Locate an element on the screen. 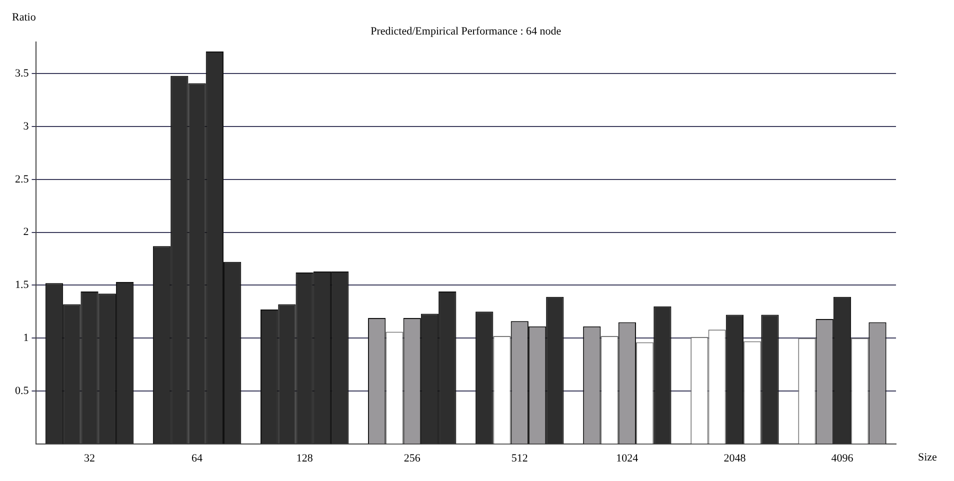  x-tick-label: 64 is located at coordinates (198, 458).